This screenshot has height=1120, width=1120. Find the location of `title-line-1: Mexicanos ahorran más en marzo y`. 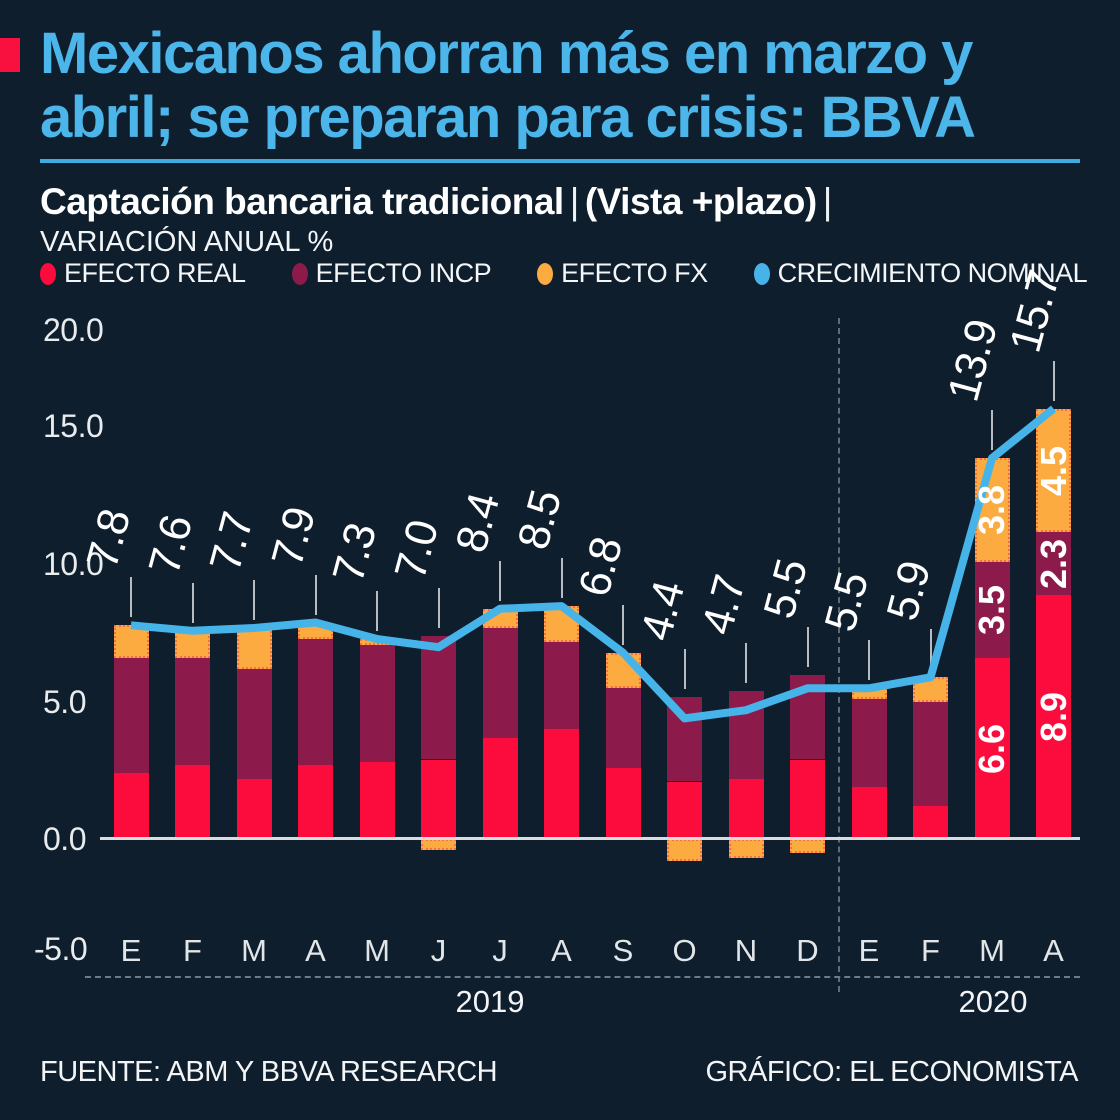

title-line-1: Mexicanos ahorran más en marzo y is located at coordinates (506, 53).